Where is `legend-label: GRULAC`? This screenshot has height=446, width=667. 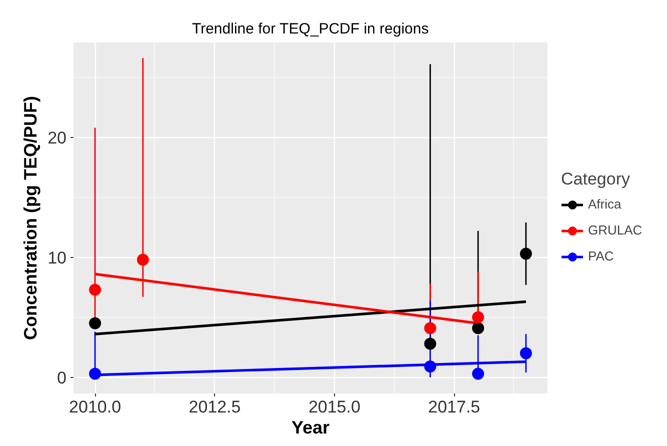 legend-label: GRULAC is located at coordinates (615, 230).